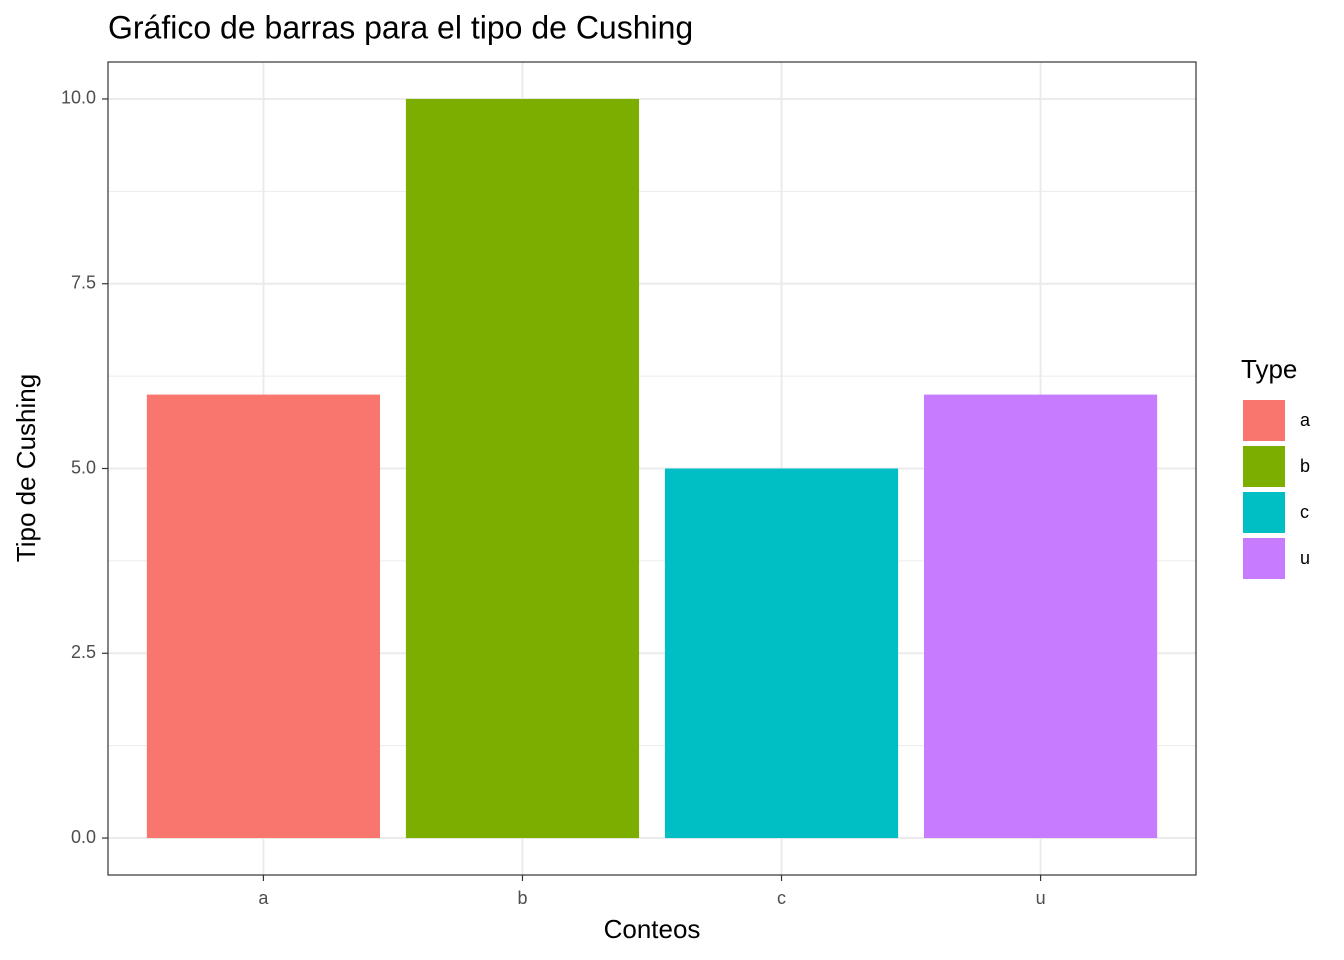  What do you see at coordinates (263, 898) in the screenshot?
I see `x-tick-label: a` at bounding box center [263, 898].